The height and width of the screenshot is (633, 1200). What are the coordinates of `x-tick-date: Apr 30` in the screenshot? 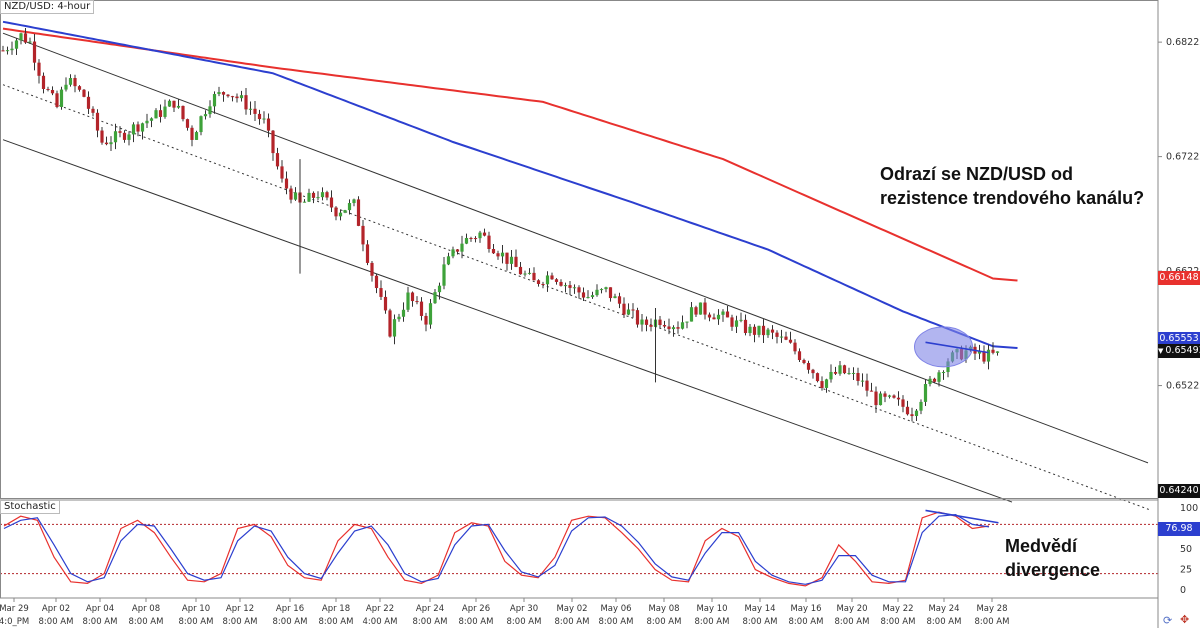 It's located at (524, 609).